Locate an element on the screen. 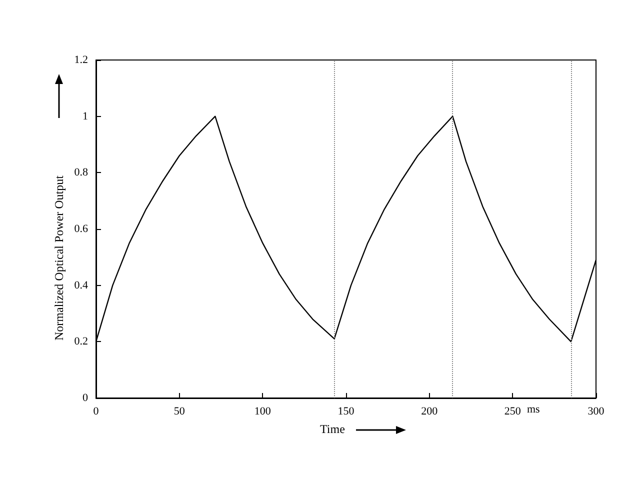 Image resolution: width=619 pixels, height=486 pixels. y-tick-label: 1 is located at coordinates (85, 116).